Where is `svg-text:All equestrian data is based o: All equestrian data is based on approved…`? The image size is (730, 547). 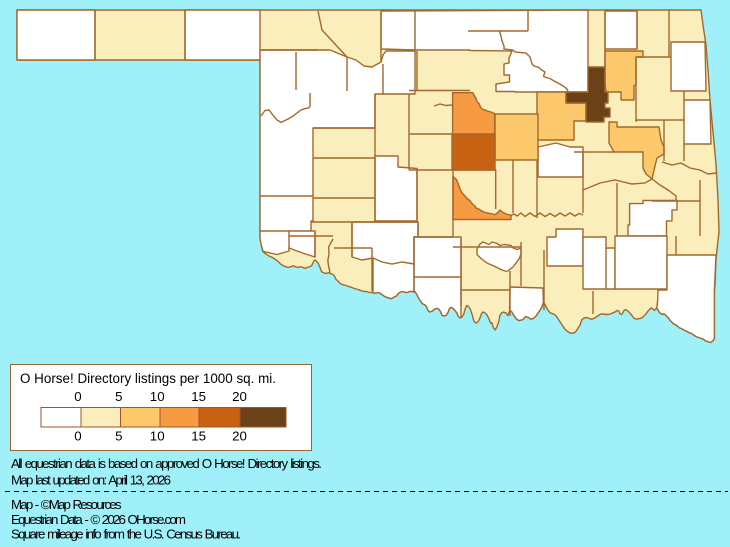
svg-text:All equestrian data is based o: All equestrian data is based on approved… is located at coordinates (166, 463).